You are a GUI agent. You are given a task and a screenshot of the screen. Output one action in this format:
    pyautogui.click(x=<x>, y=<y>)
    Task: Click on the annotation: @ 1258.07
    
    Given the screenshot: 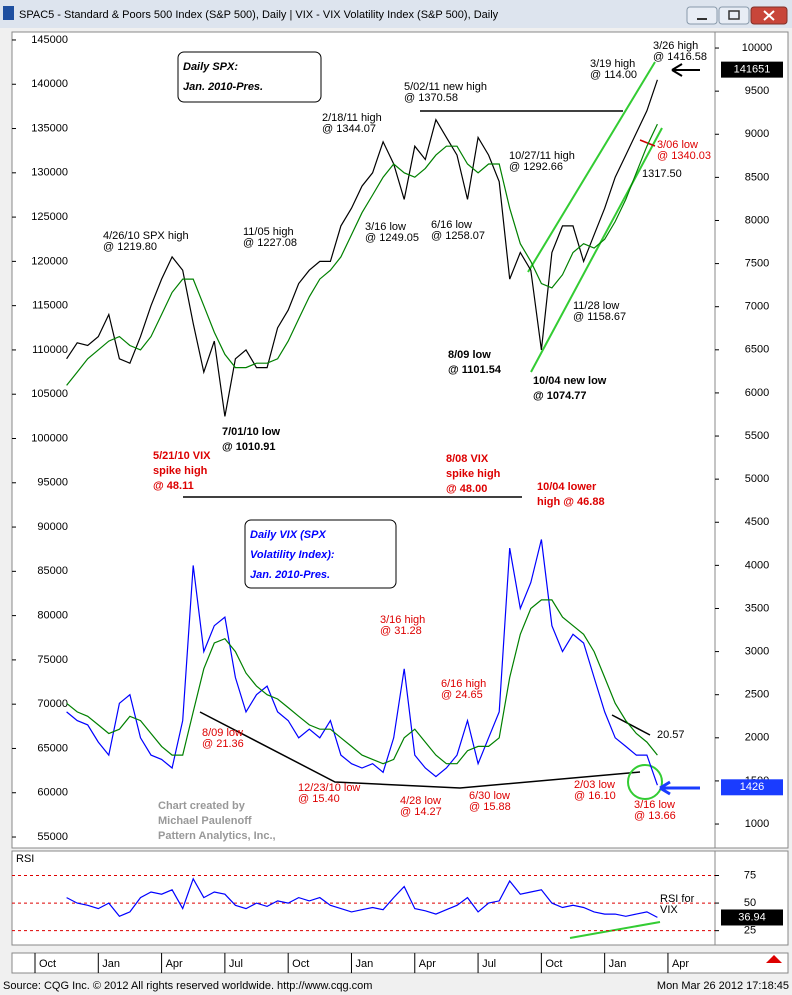 What is the action you would take?
    pyautogui.click(x=458, y=236)
    